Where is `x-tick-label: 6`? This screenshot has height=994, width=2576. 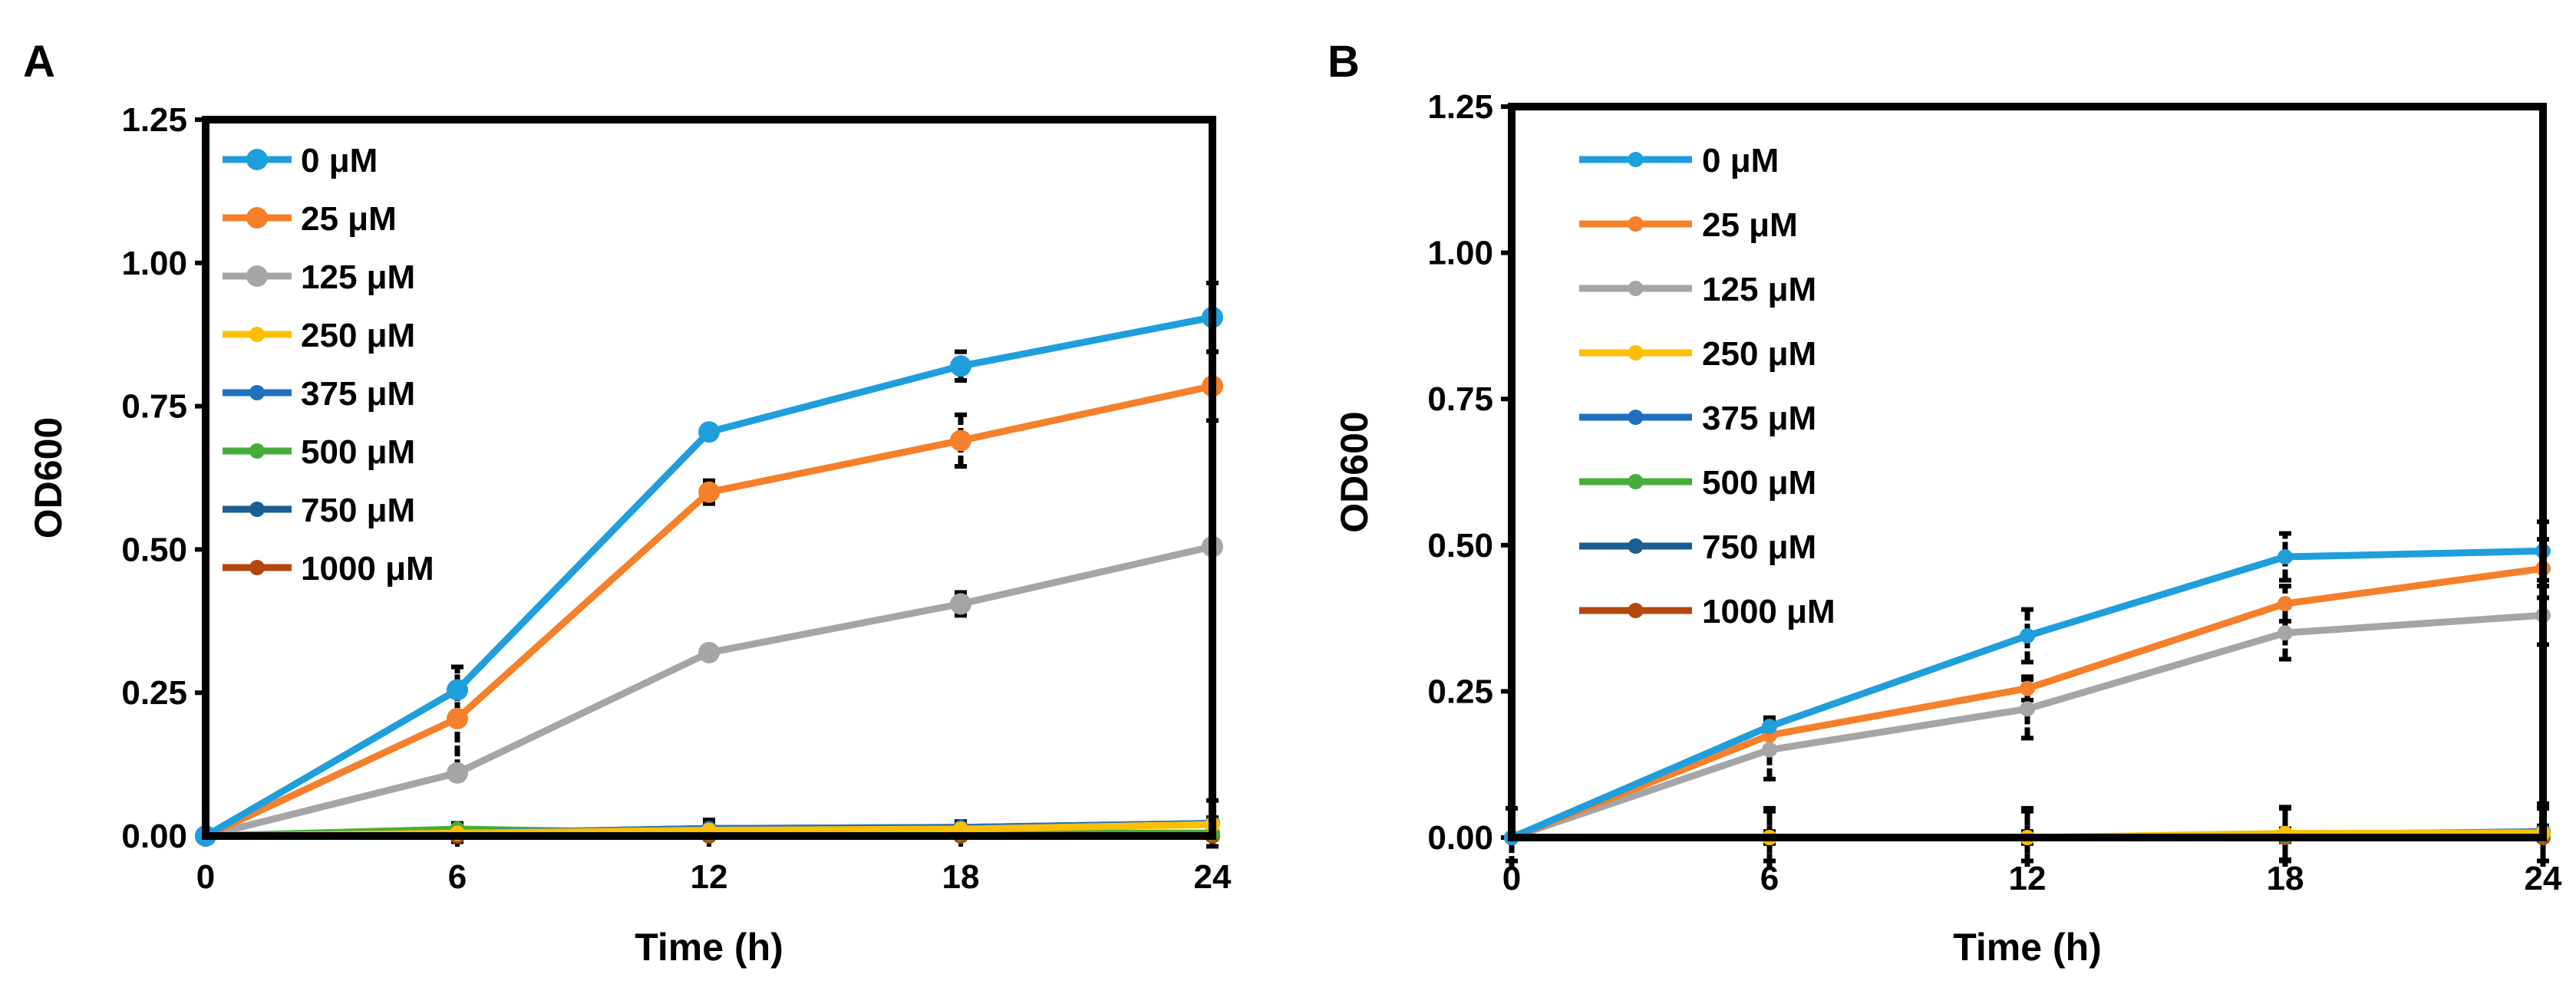
x-tick-label: 6 is located at coordinates (457, 877).